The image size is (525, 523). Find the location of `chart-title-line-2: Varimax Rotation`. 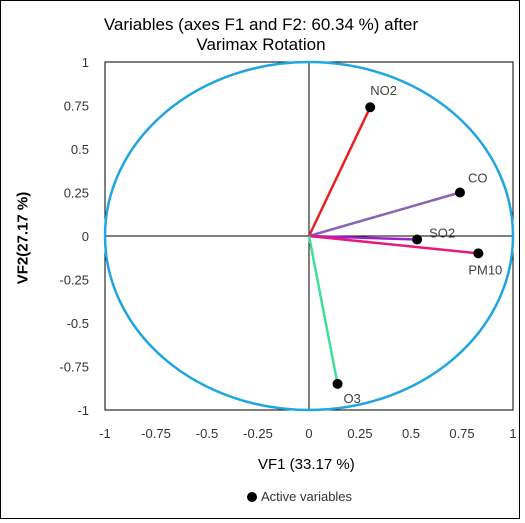

chart-title-line-2: Varimax Rotation is located at coordinates (261, 44).